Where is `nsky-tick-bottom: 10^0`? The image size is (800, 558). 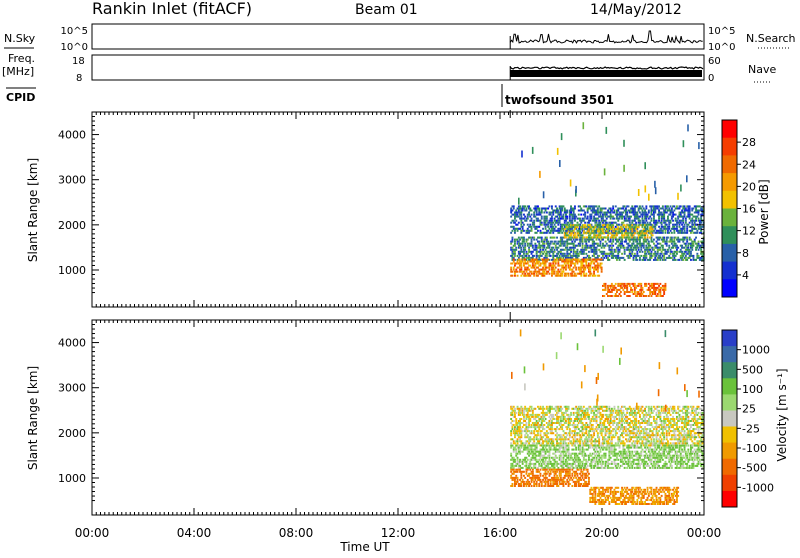
nsky-tick-bottom: 10^0 is located at coordinates (74, 47).